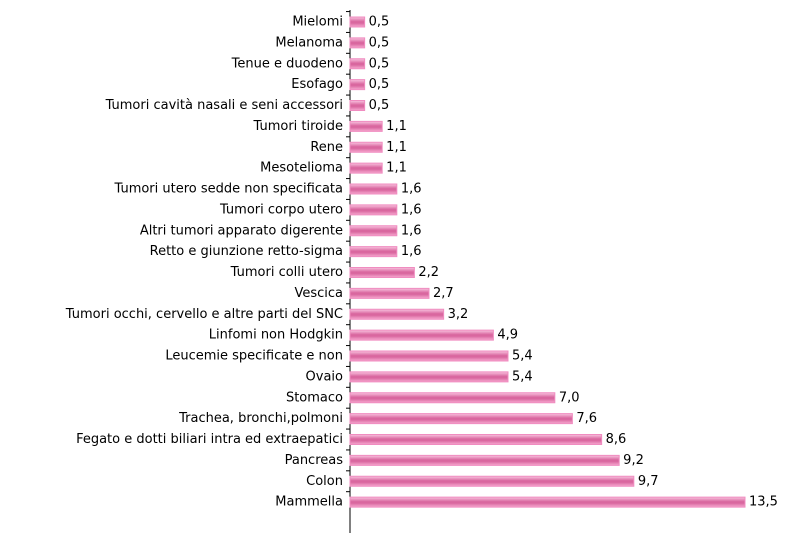 This screenshot has width=785, height=533. What do you see at coordinates (586, 418) in the screenshot?
I see `value-label: 7,6` at bounding box center [586, 418].